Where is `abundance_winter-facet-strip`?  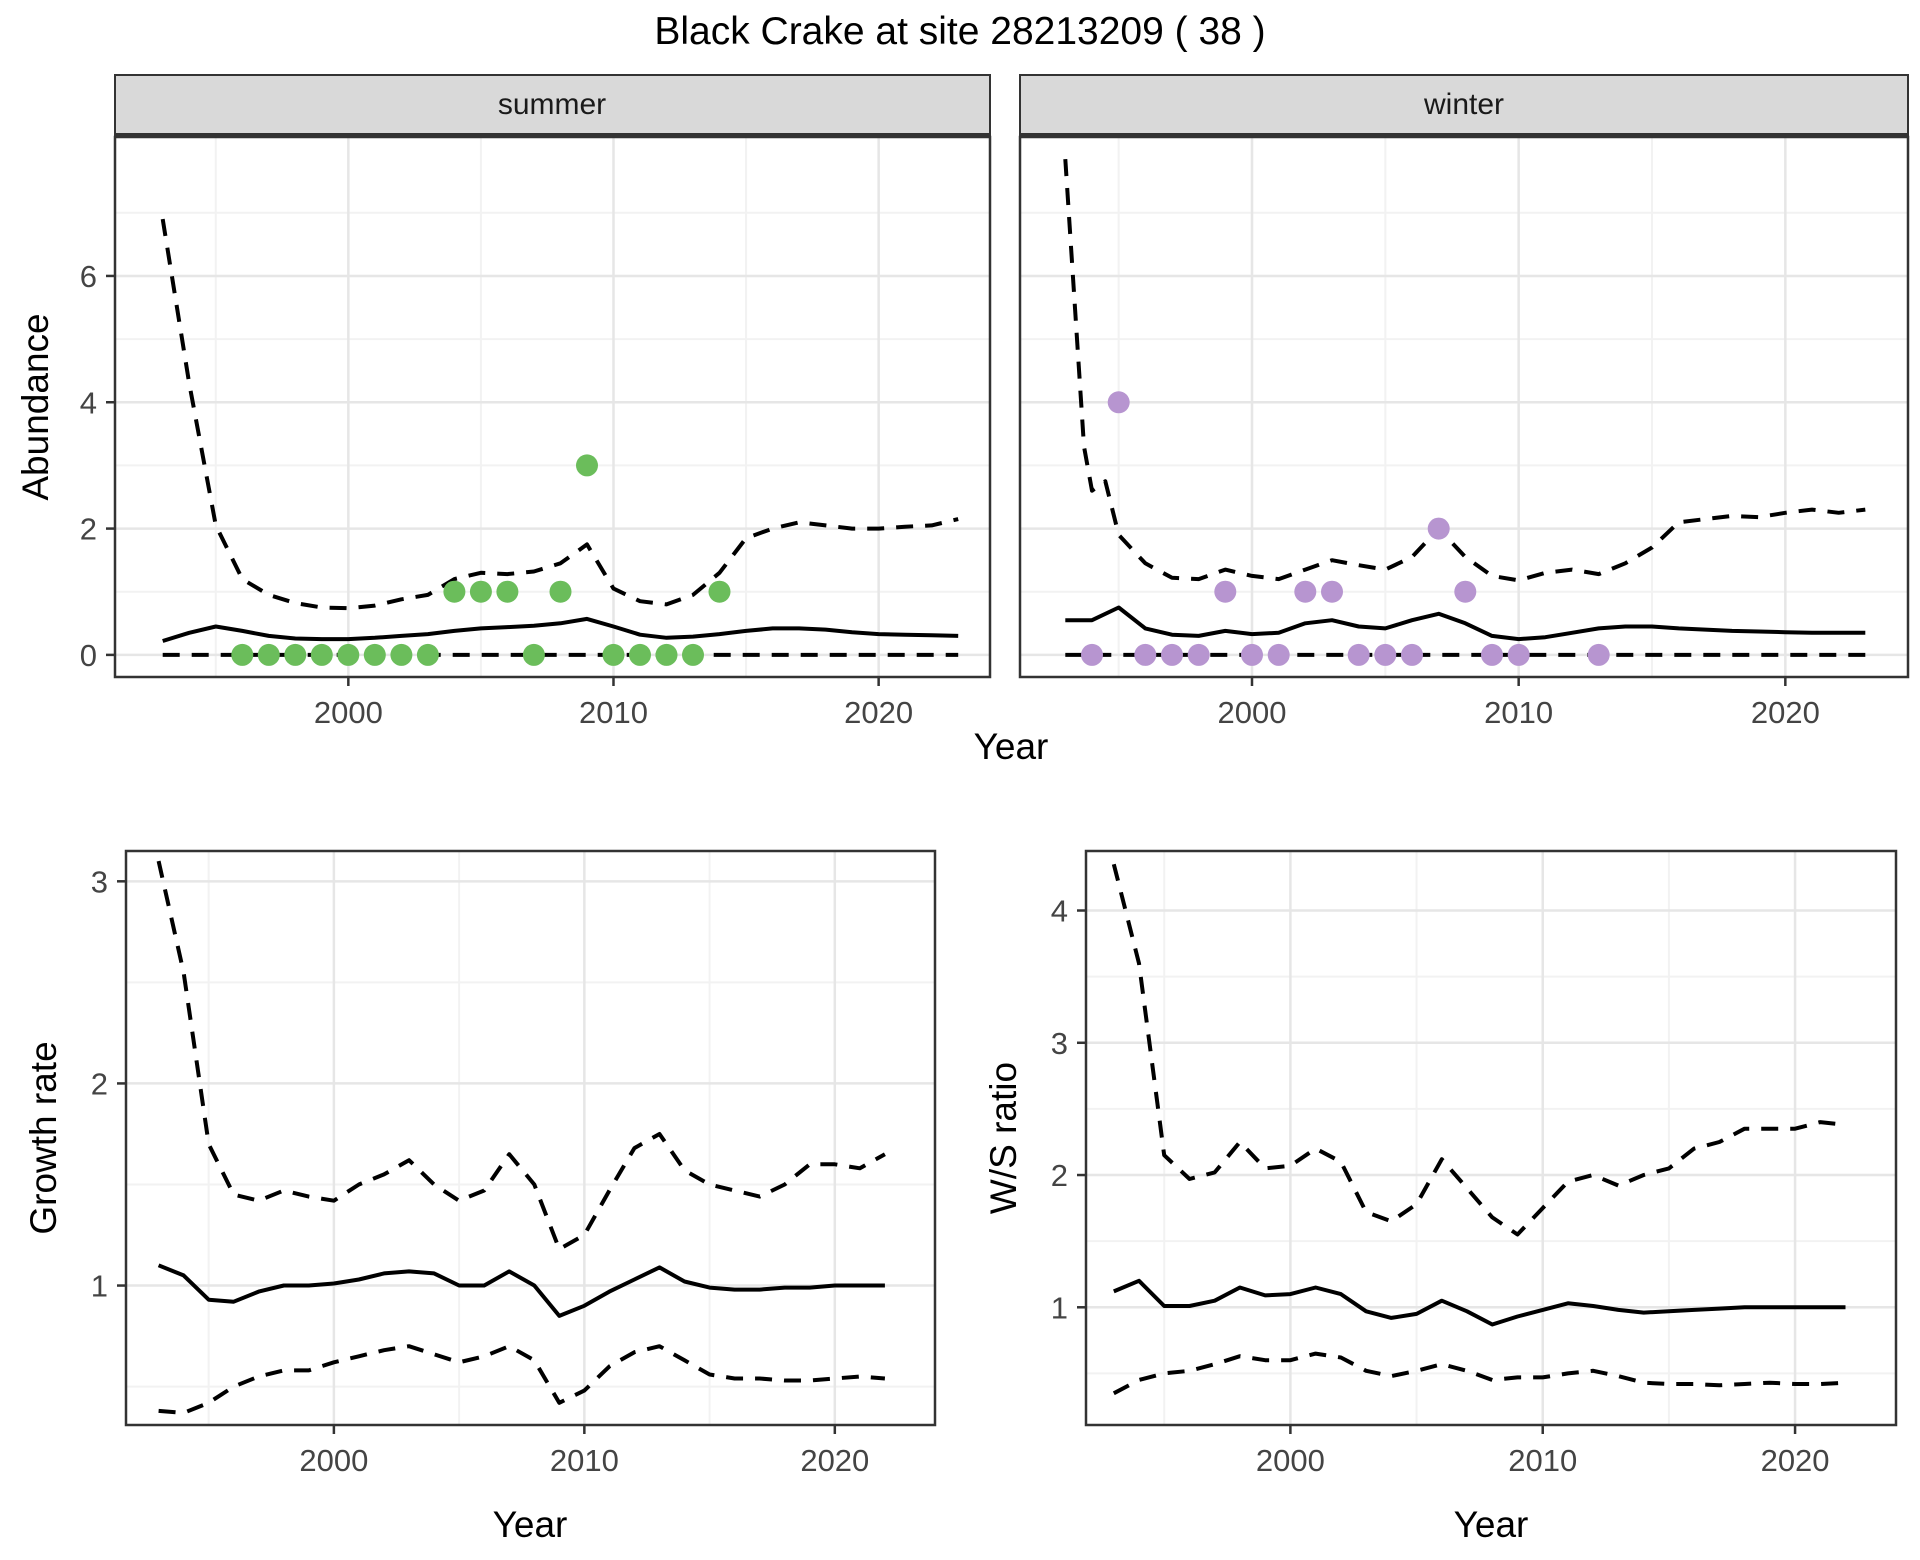
abundance_winter-facet-strip is located at coordinates (1464, 105).